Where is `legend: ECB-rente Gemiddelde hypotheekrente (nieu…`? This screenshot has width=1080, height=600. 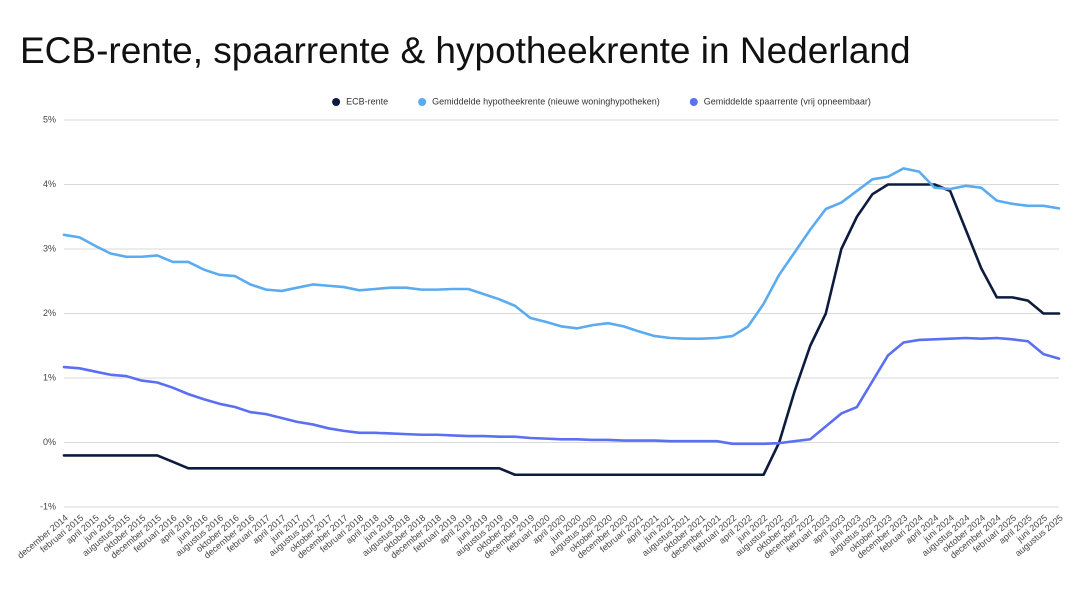
legend: ECB-rente Gemiddelde hypotheekrente (nieu… is located at coordinates (601, 101).